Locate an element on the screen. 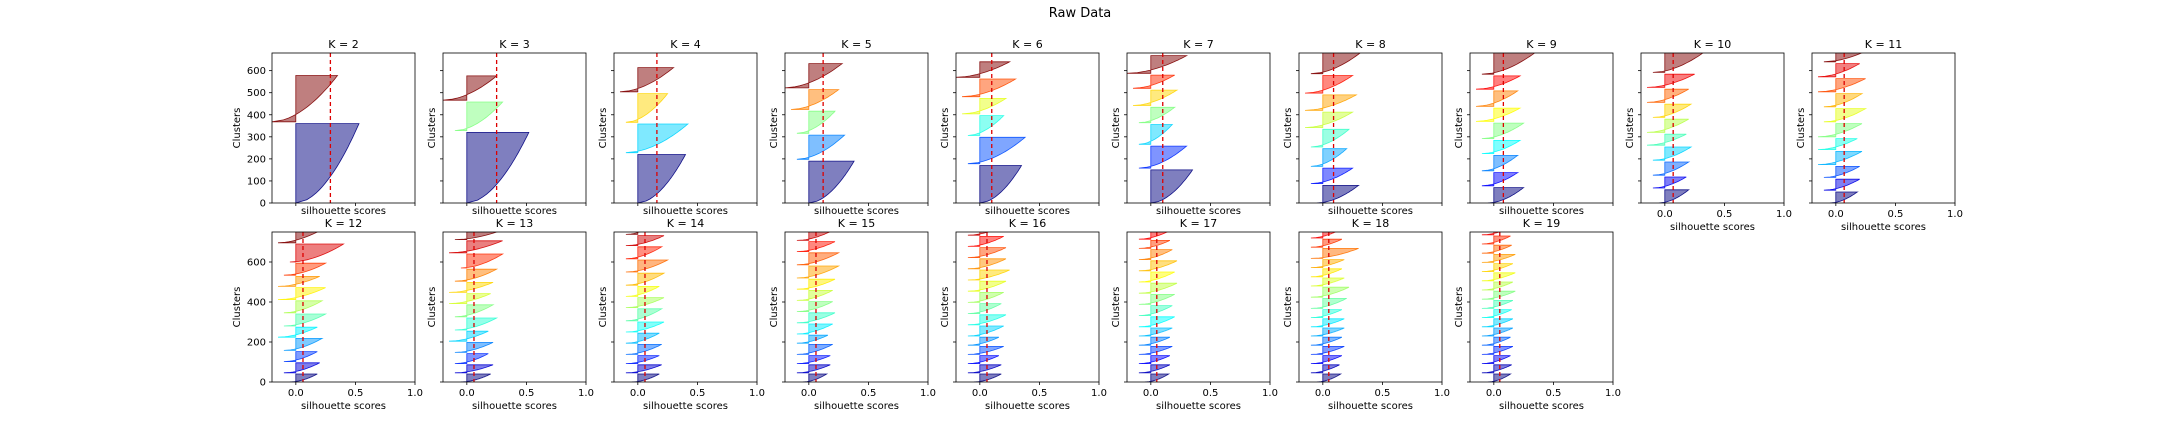 This screenshot has width=2160, height=432. panel-title: K = 12 is located at coordinates (343, 223).